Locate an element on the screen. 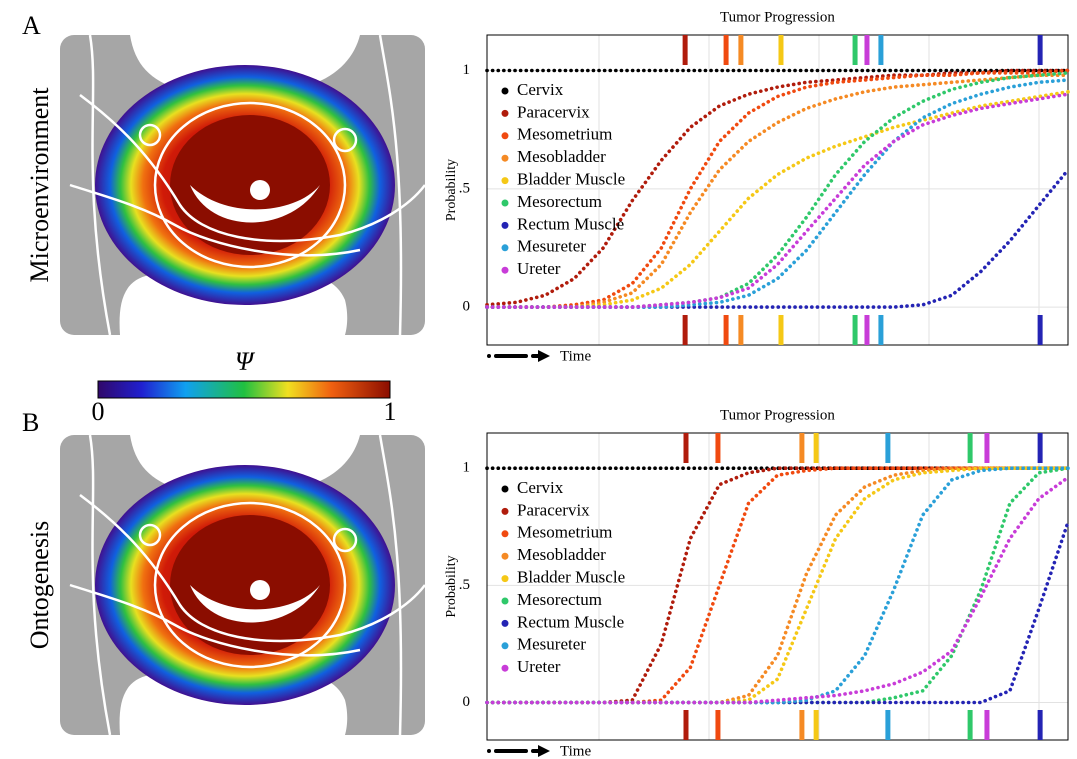  colorbar-tick-label: 1 is located at coordinates (390, 411).